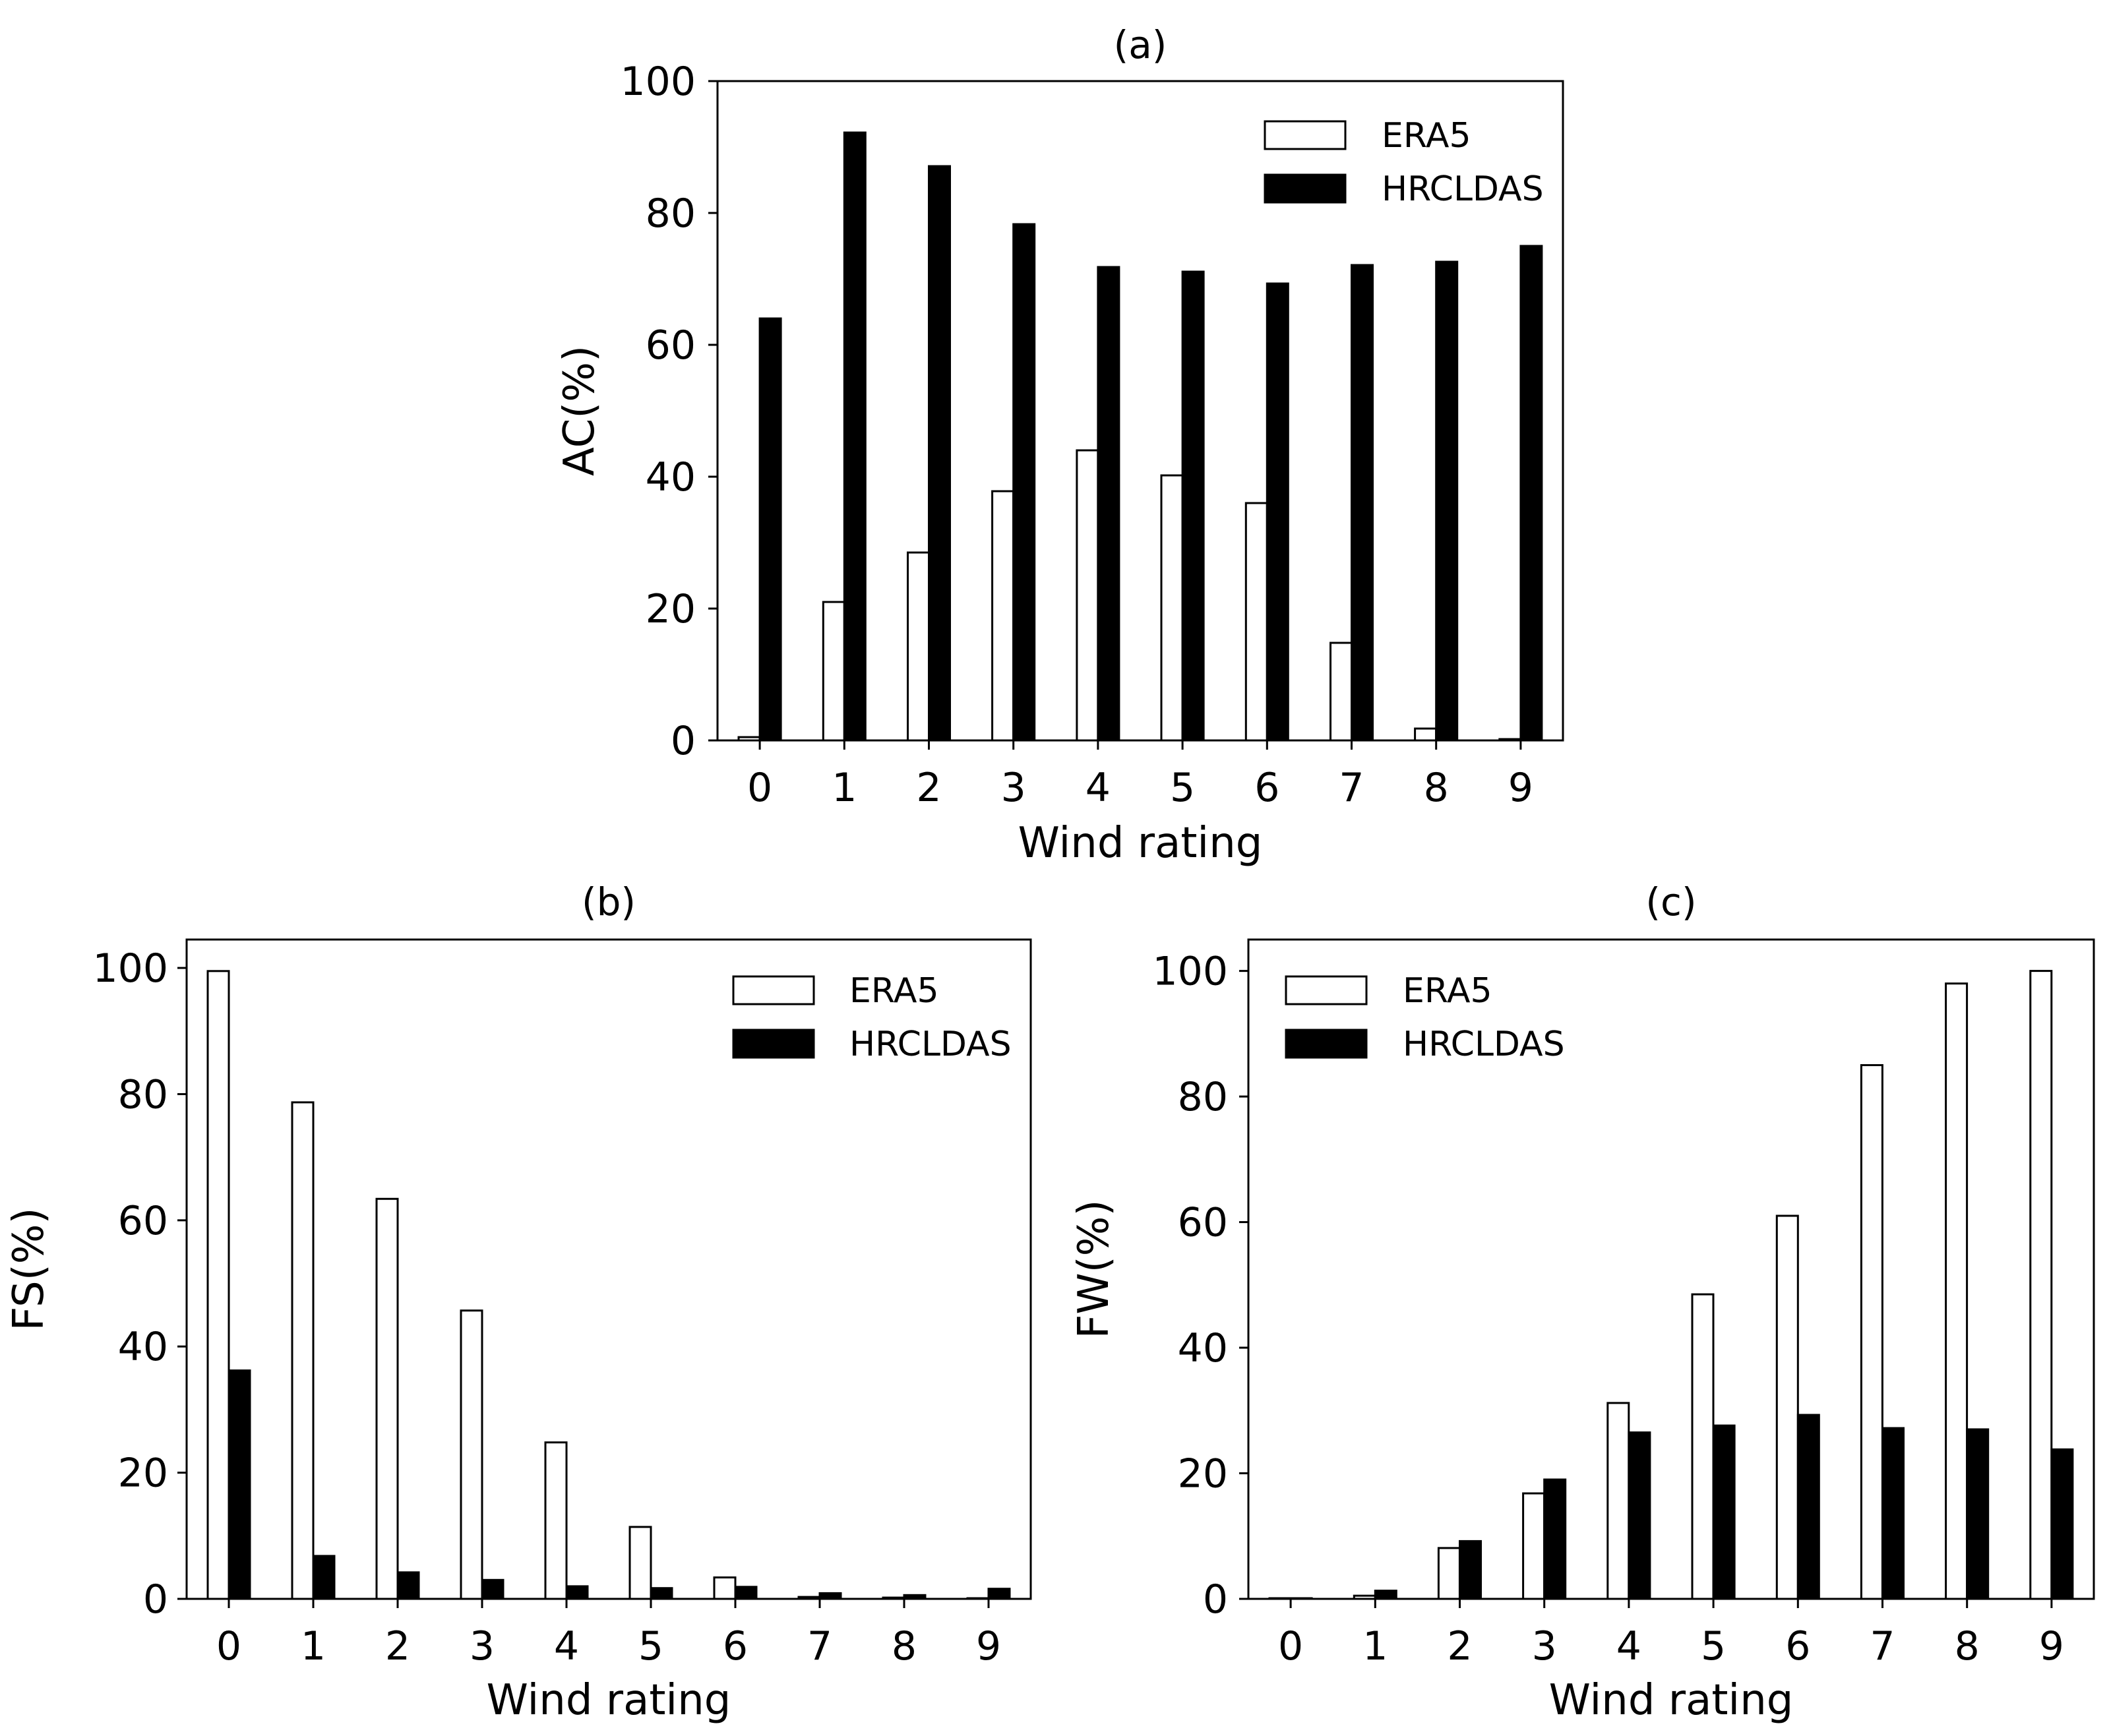  What do you see at coordinates (1140, 45) in the screenshot?
I see `chart-title: (a)` at bounding box center [1140, 45].